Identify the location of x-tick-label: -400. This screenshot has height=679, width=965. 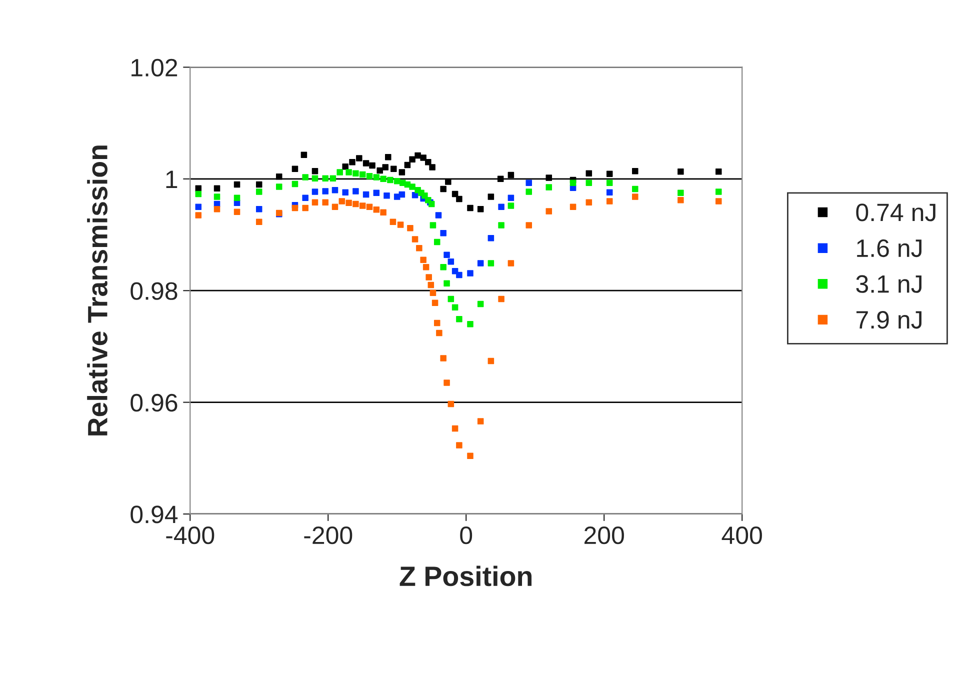
(190, 535).